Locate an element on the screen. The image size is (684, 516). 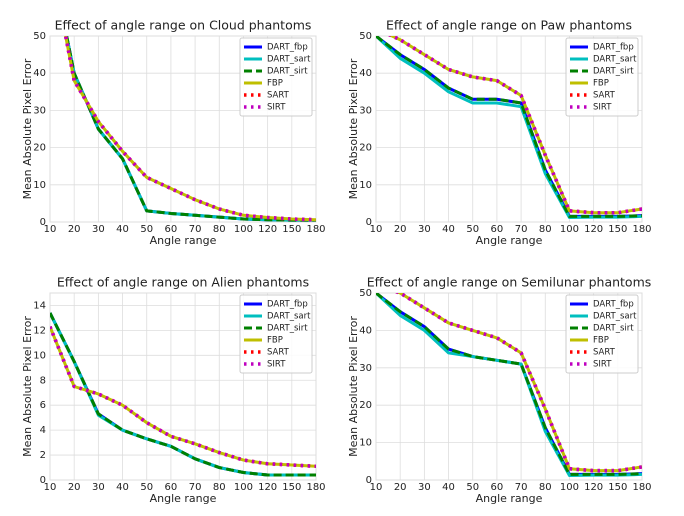
chart-title: Effect of angle range on Alien phantoms is located at coordinates (183, 282).